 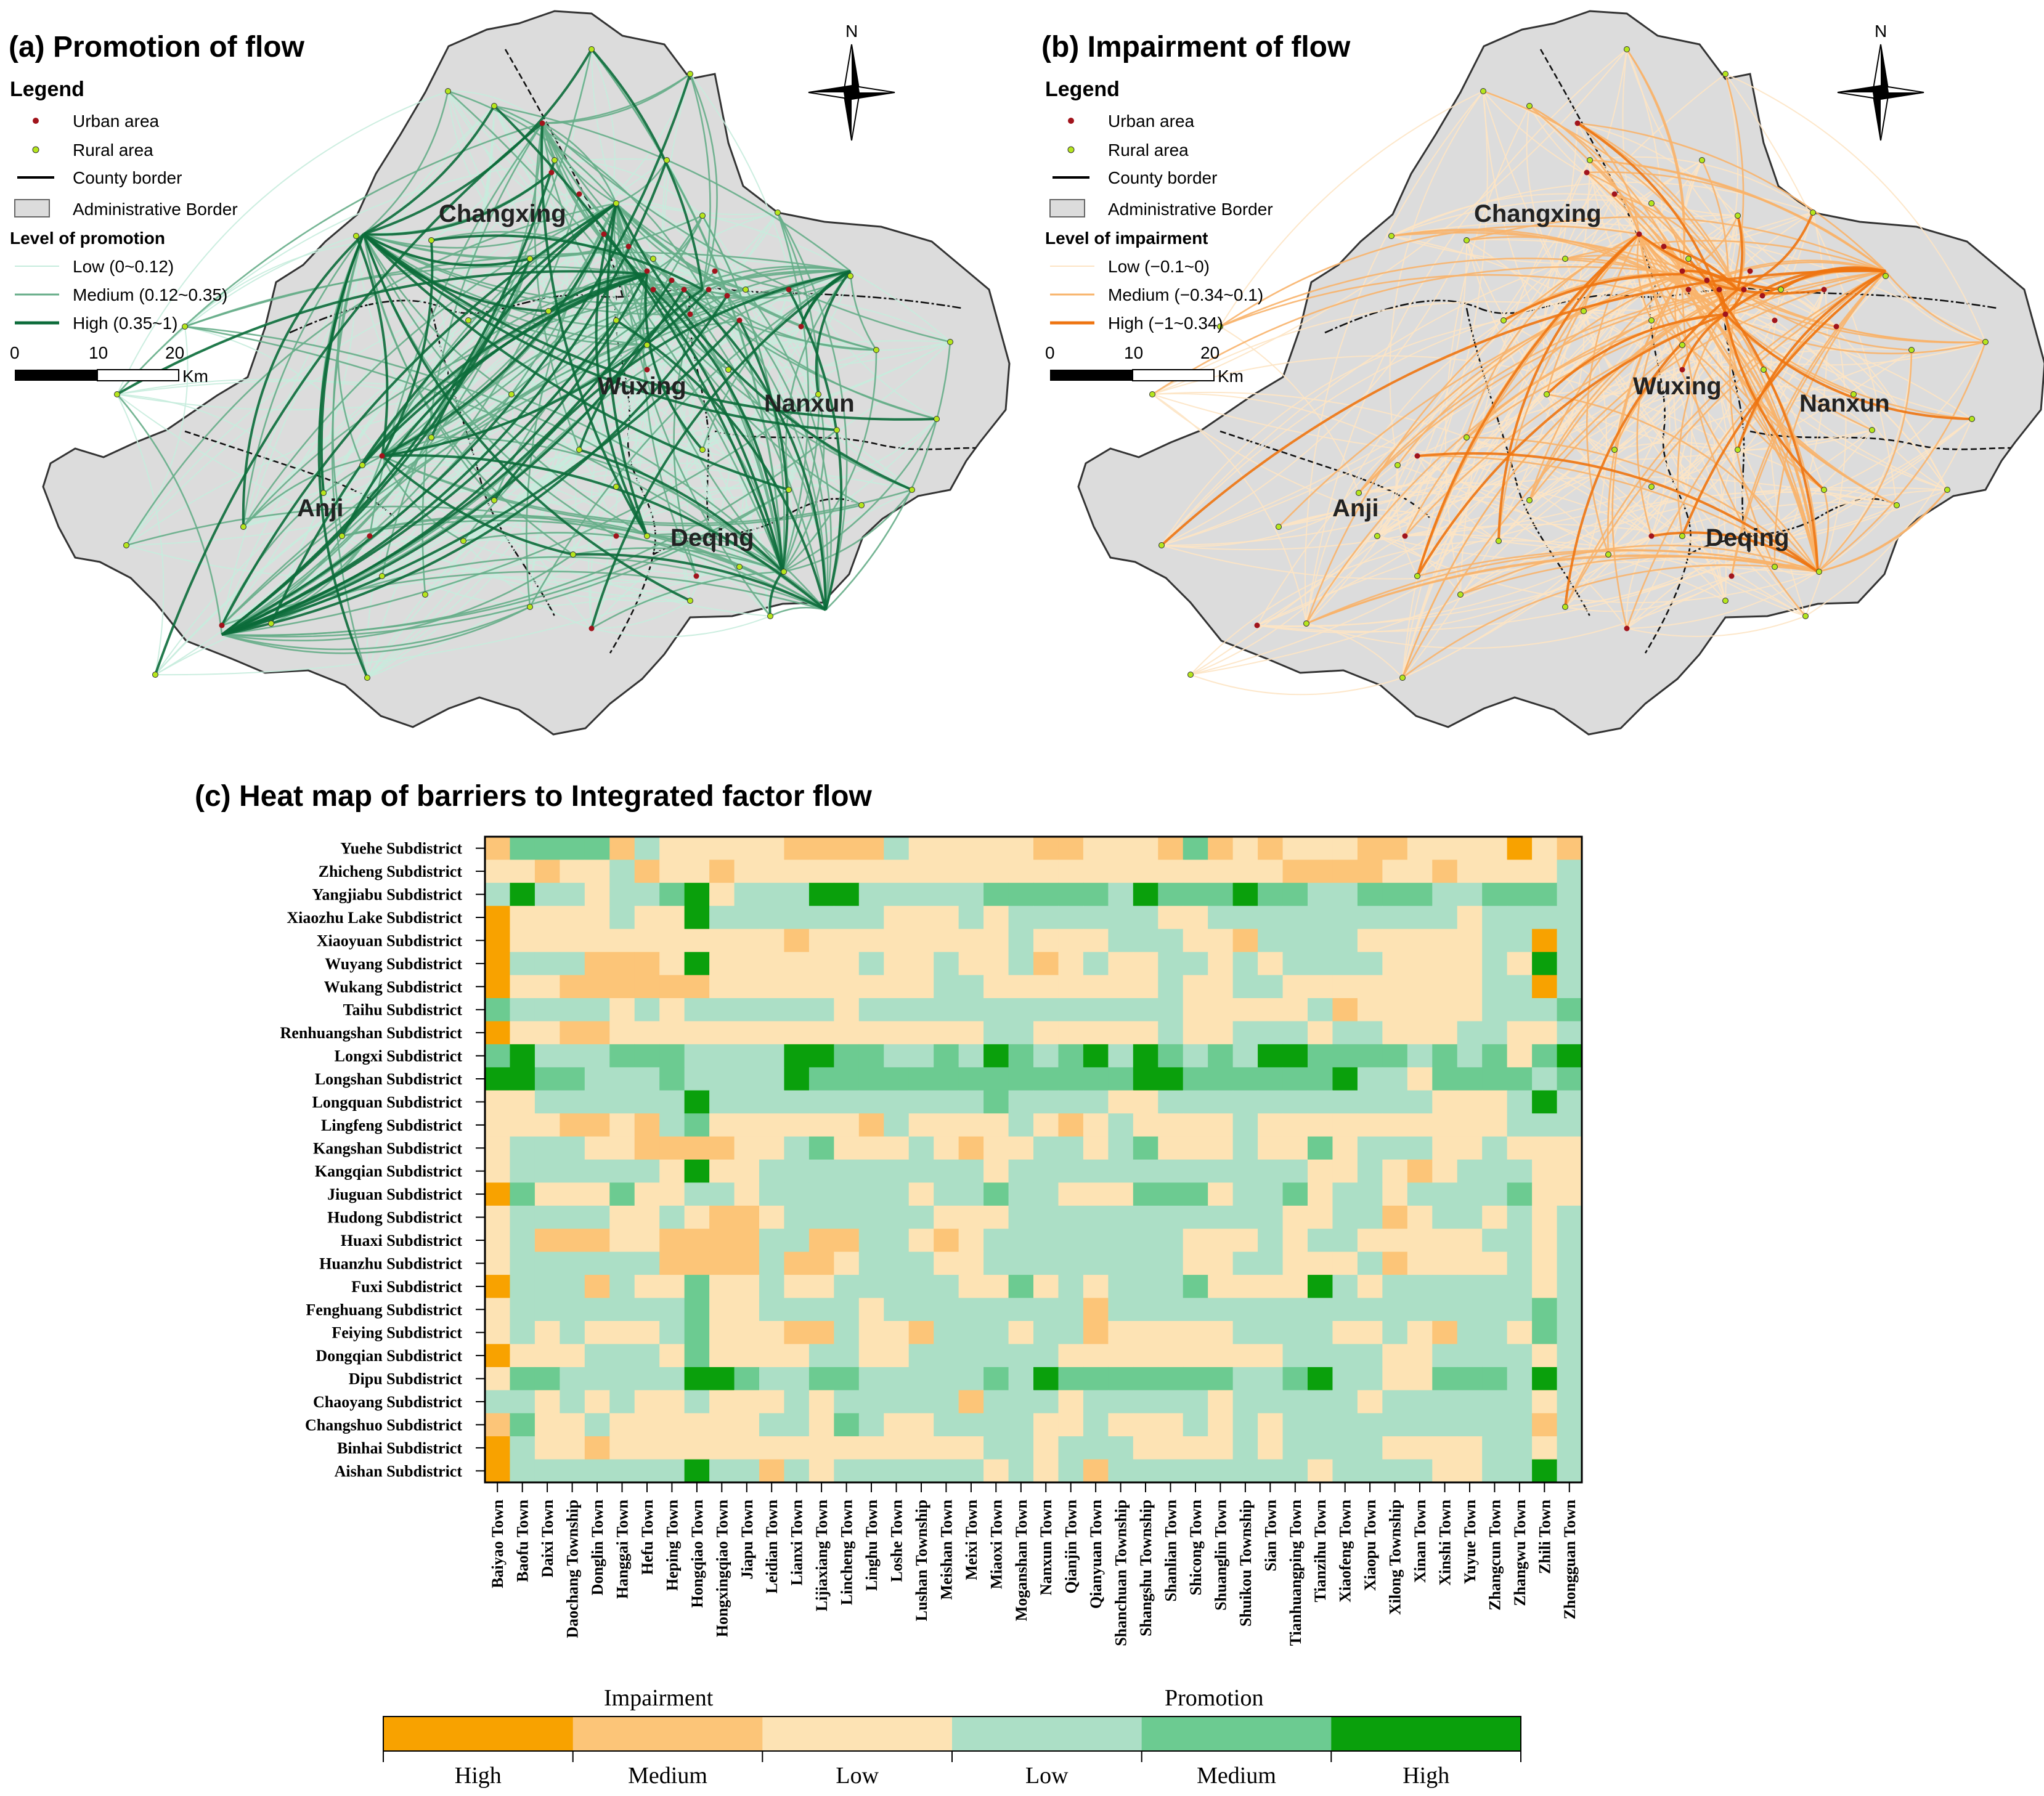 I want to click on column-label: Linghu Town, so click(x=872, y=1545).